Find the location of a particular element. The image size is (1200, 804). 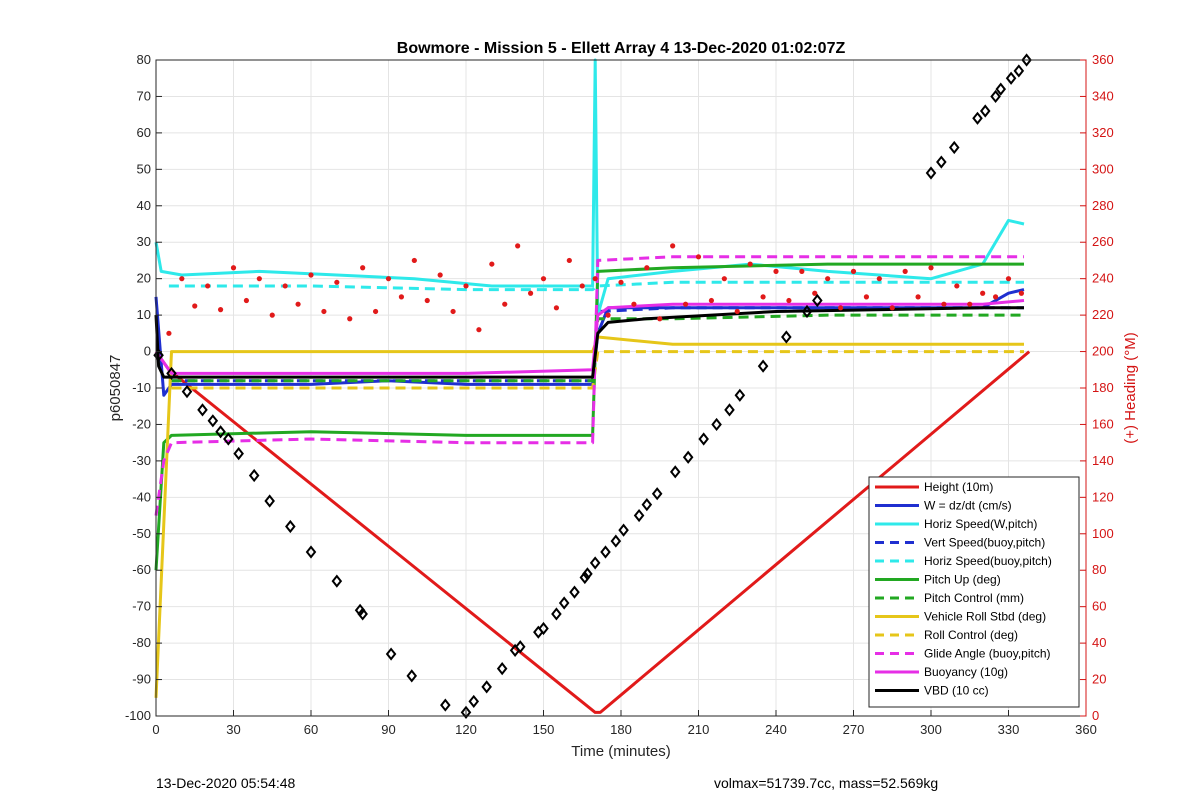

y2-tick-label: 160 is located at coordinates (1103, 423).